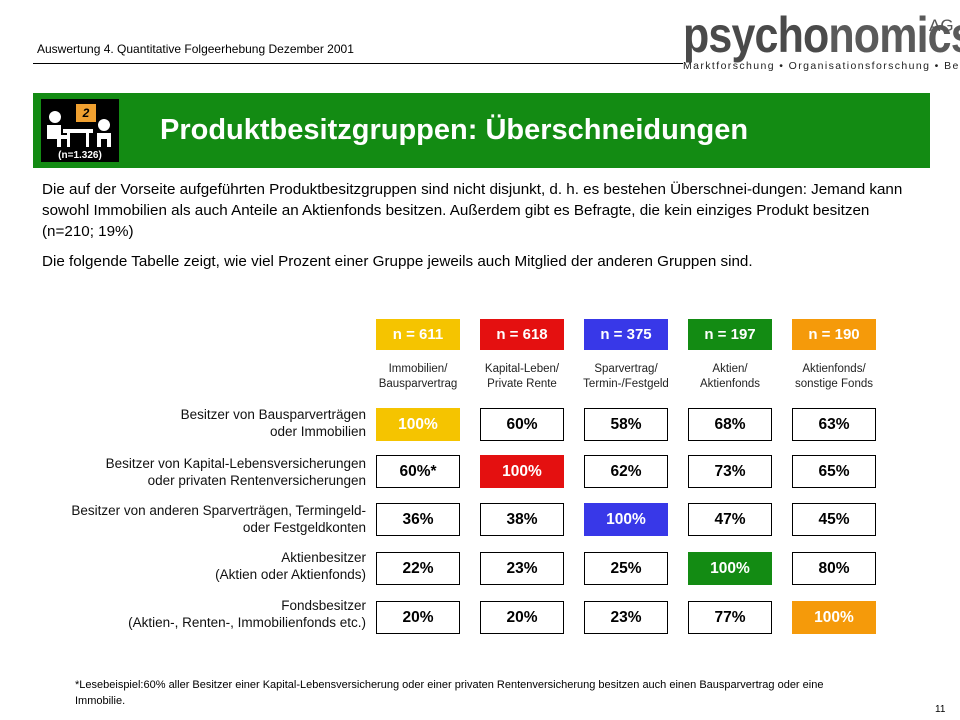 This screenshot has width=960, height=720. Describe the element at coordinates (940, 709) in the screenshot. I see `page-number: 11` at that location.